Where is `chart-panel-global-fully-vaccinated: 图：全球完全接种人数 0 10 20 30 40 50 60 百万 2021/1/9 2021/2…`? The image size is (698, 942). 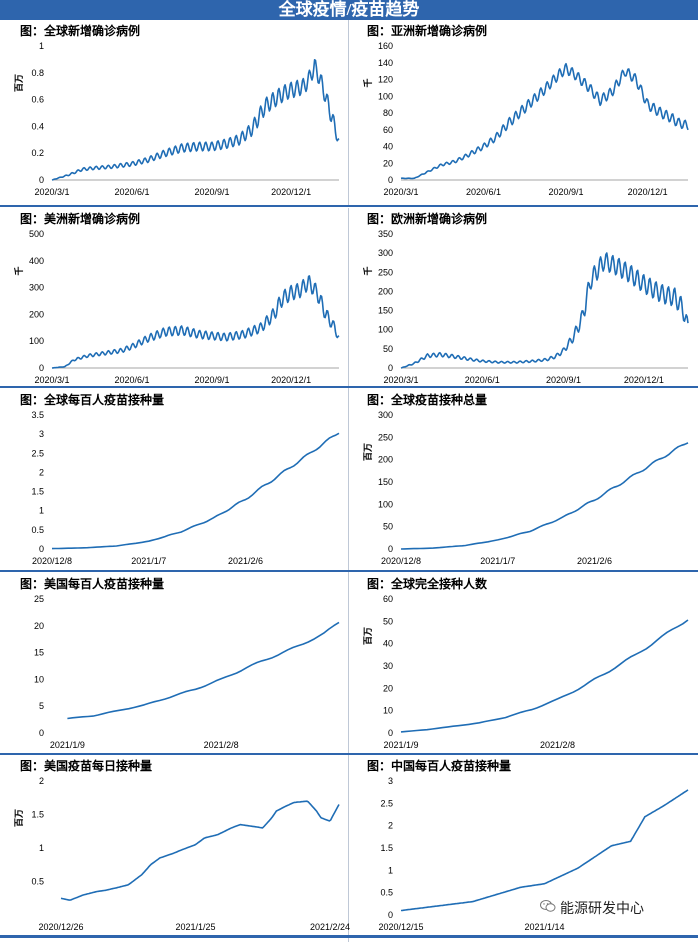 chart-panel-global-fully-vaccinated: 图：全球完全接种人数 0 10 20 30 40 50 60 百万 2021/1/9 2021/2… is located at coordinates (523, 666).